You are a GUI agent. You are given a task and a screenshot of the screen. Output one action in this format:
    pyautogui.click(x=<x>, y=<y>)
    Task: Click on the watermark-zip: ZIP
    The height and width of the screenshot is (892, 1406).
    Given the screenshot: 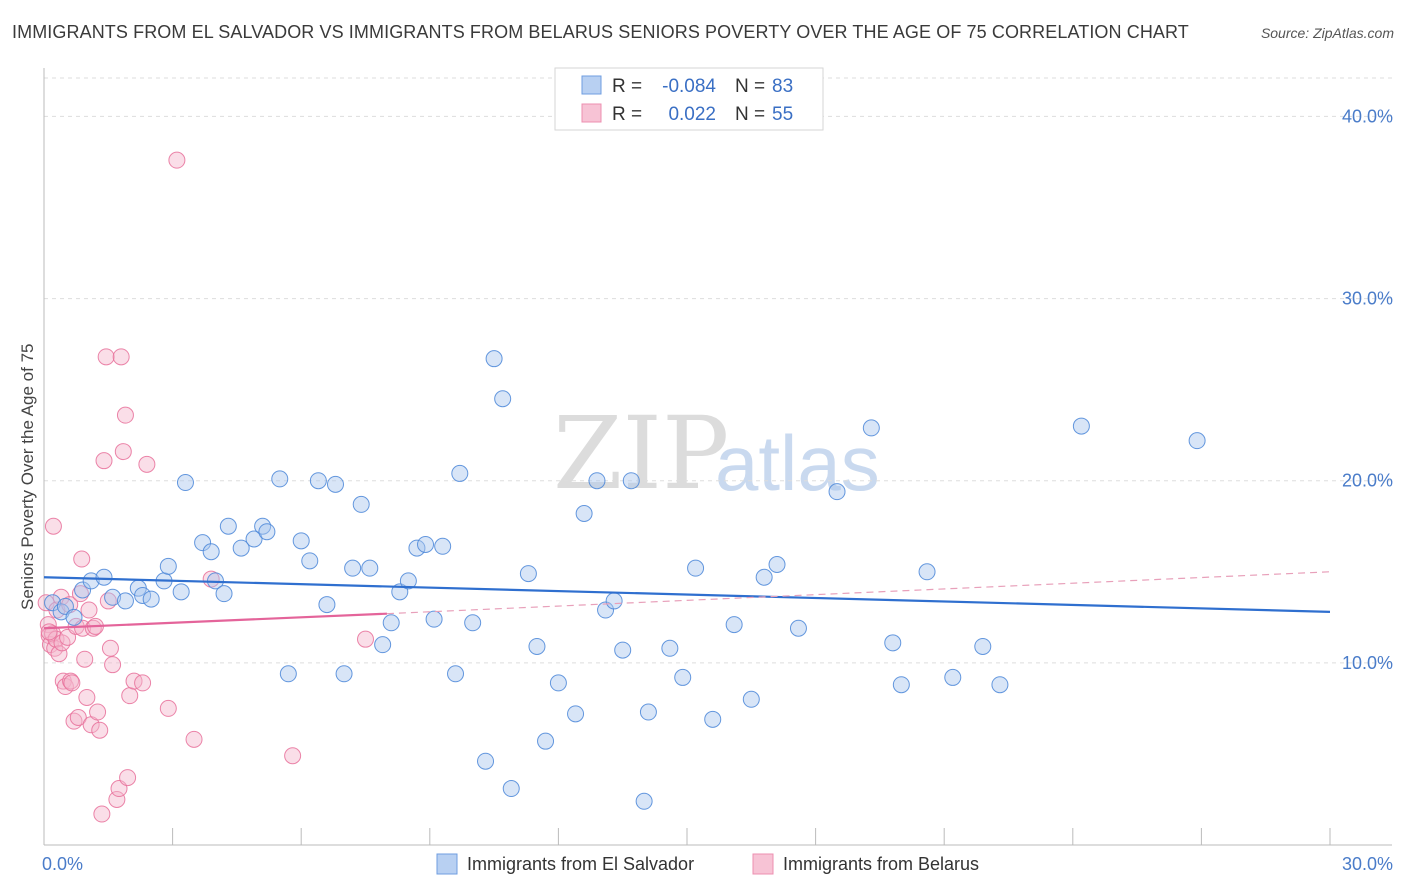 What is the action you would take?
    pyautogui.click(x=641, y=453)
    